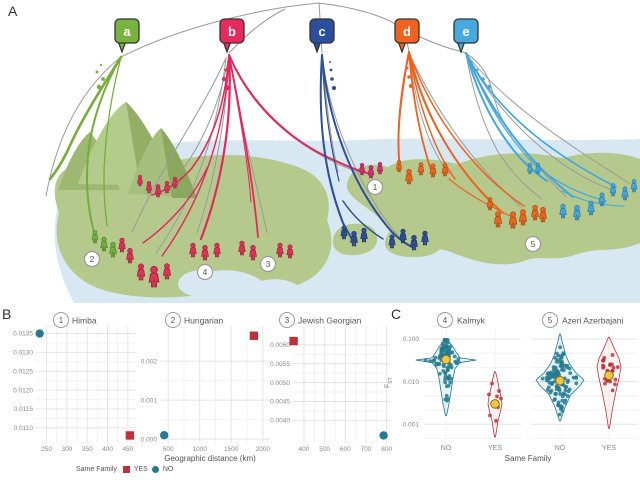 The width and height of the screenshot is (640, 480). What do you see at coordinates (386, 449) in the screenshot?
I see `x-tick-label: 800` at bounding box center [386, 449].